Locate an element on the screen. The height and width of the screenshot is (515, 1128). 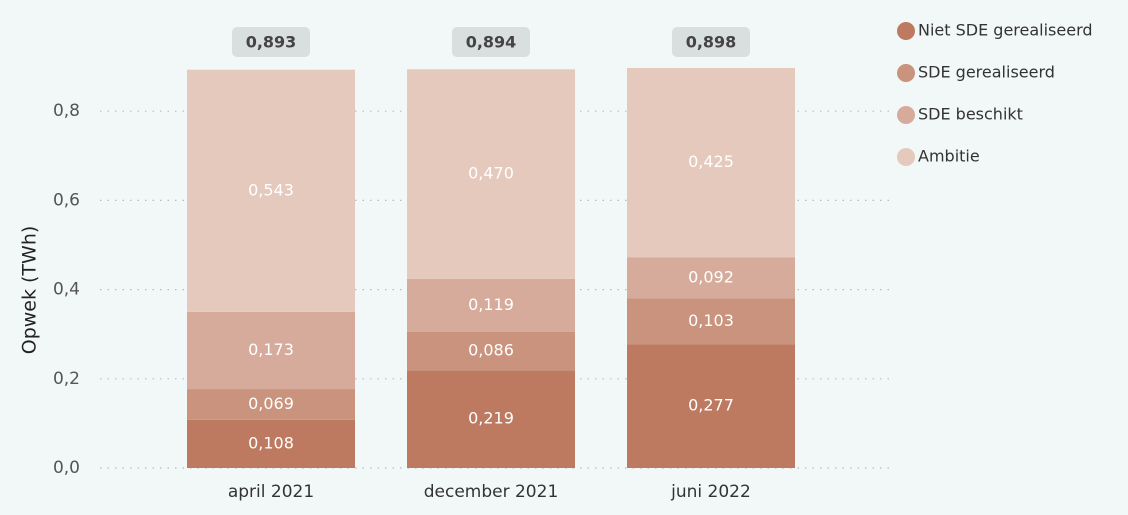
value-label: 0,277 is located at coordinates (711, 405).